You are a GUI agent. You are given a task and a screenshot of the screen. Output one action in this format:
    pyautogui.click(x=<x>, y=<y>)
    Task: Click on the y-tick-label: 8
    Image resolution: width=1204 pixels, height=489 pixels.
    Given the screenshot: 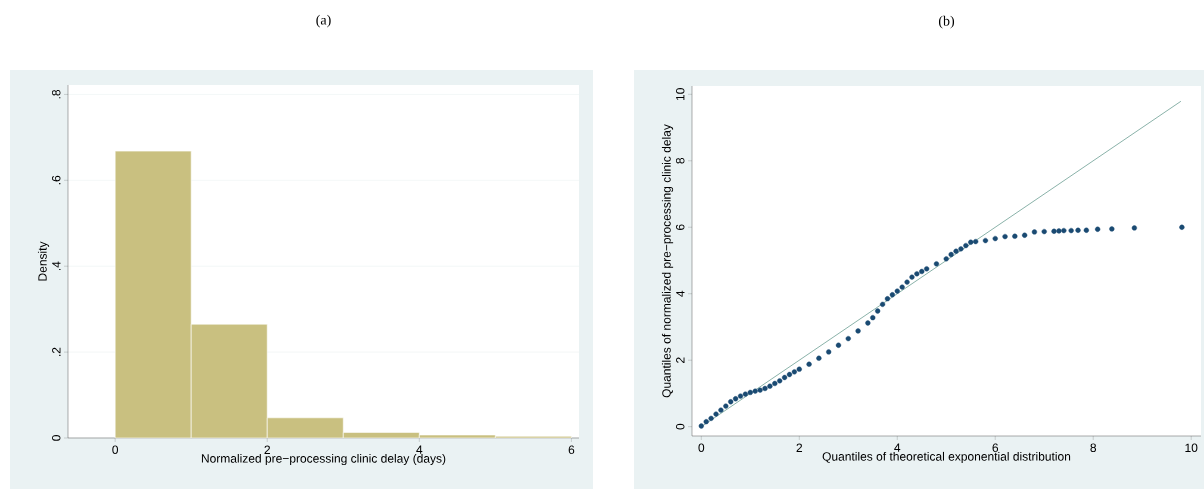 What is the action you would take?
    pyautogui.click(x=680, y=160)
    